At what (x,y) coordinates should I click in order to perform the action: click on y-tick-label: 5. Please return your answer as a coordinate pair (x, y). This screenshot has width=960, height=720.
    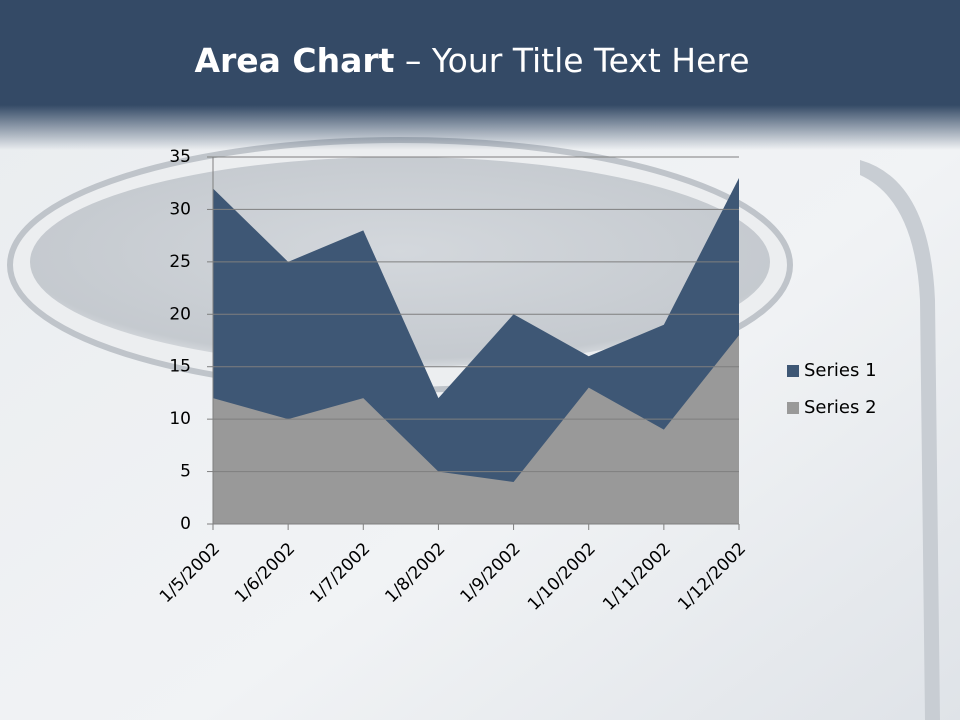
    Looking at the image, I should click on (185, 472).